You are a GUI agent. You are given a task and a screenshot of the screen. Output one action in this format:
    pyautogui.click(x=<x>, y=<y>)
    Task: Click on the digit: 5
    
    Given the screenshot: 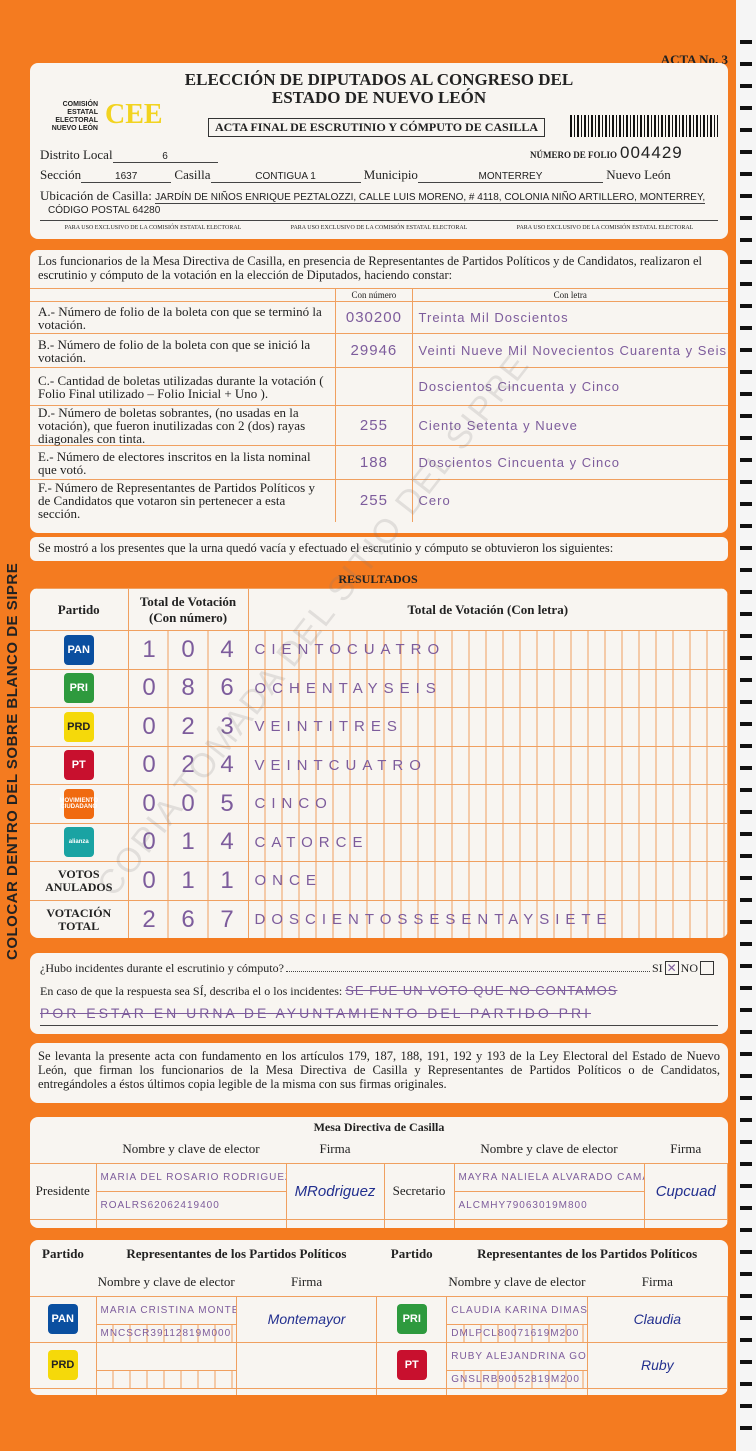 What is the action you would take?
    pyautogui.click(x=227, y=803)
    